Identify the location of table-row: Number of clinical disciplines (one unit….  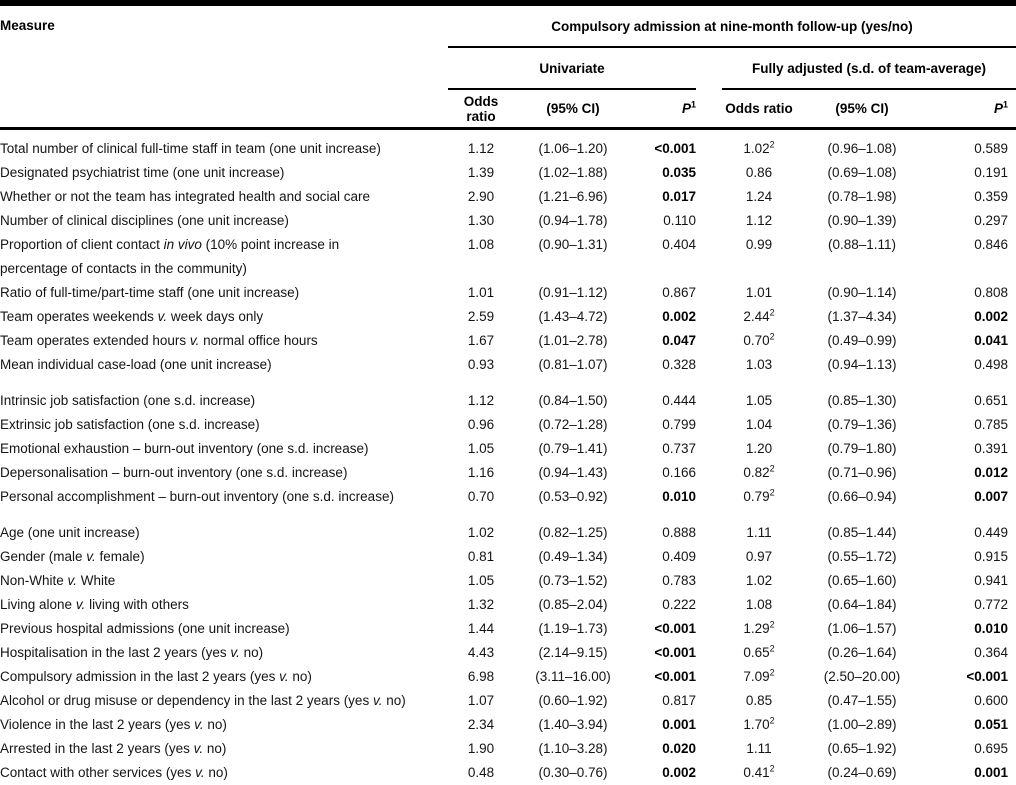
(508, 221).